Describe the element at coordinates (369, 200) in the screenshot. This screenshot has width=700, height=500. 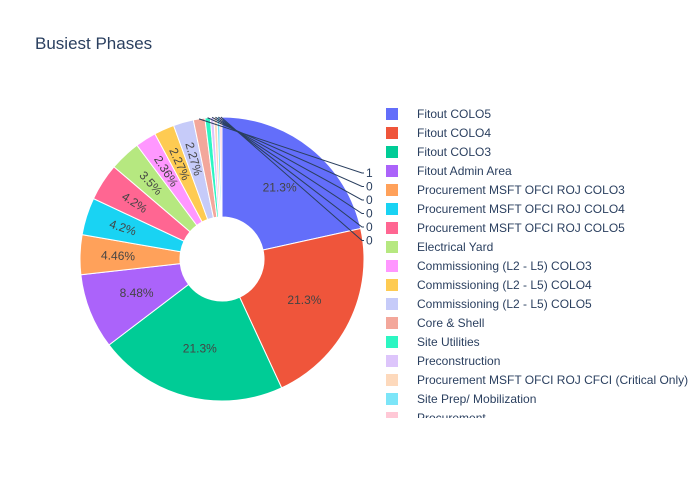
I see `outside-label-preconstruction: 0` at that location.